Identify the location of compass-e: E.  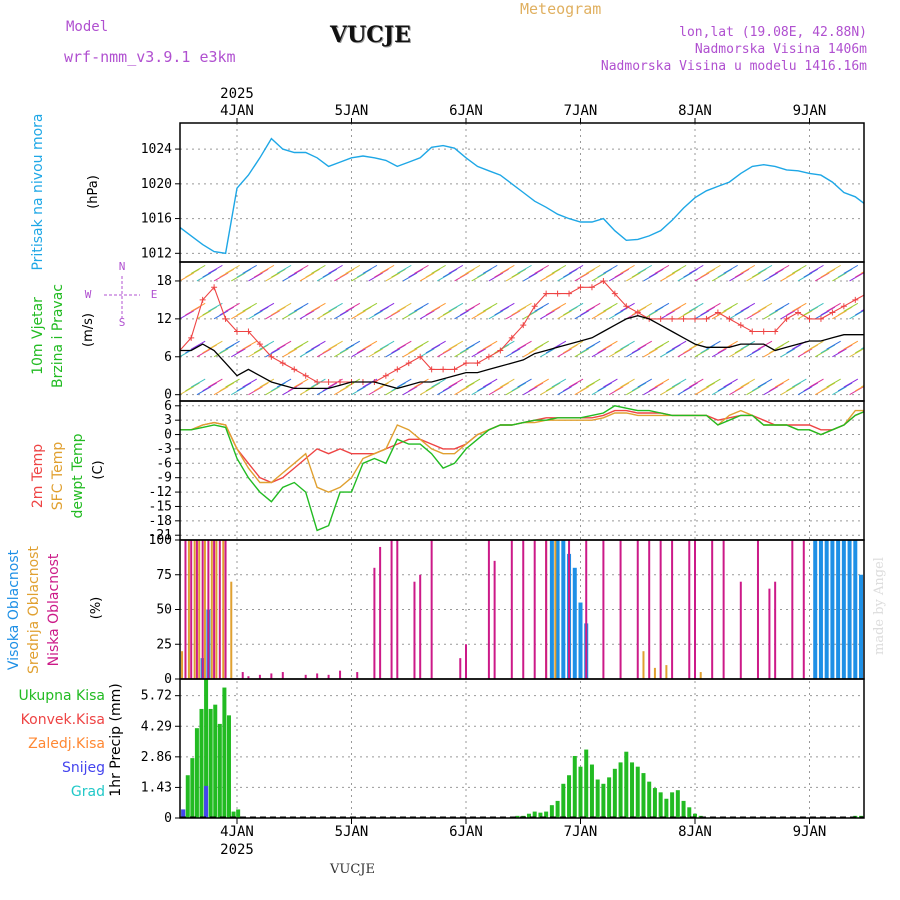
(154, 294).